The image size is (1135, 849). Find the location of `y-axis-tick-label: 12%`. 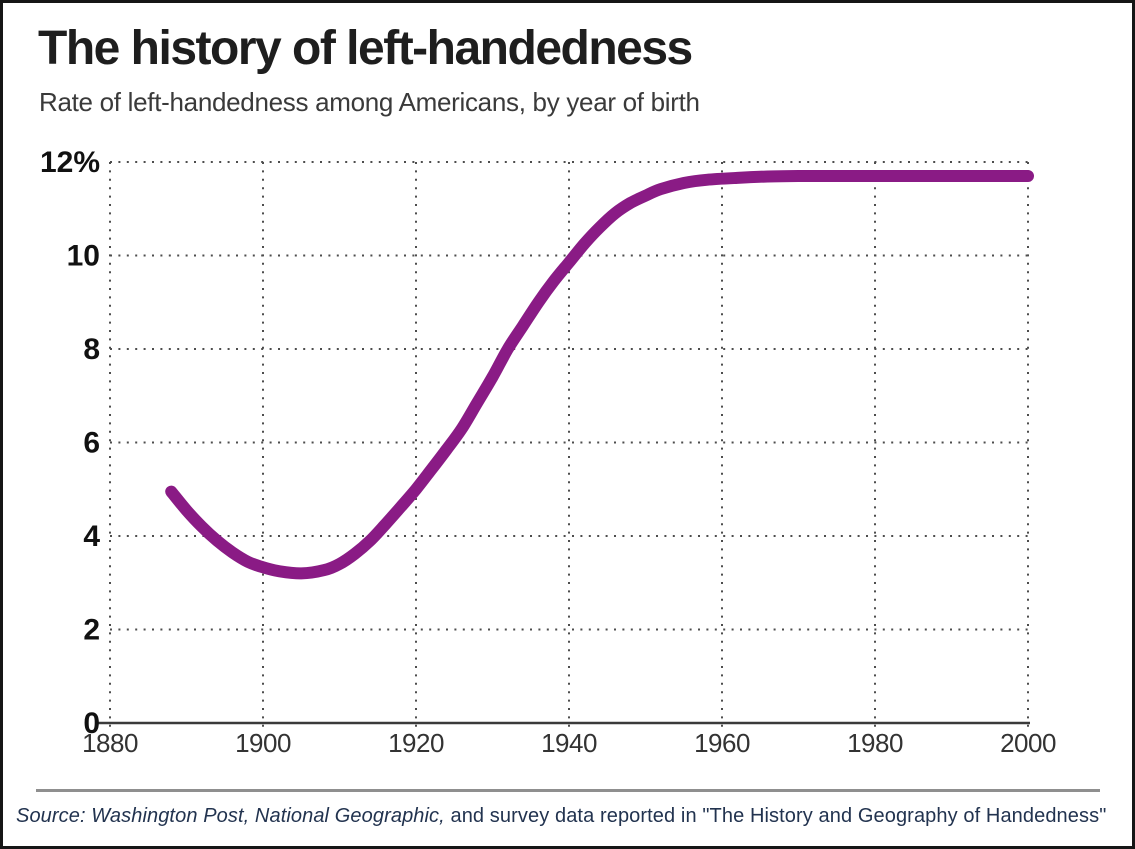

y-axis-tick-label: 12% is located at coordinates (70, 162).